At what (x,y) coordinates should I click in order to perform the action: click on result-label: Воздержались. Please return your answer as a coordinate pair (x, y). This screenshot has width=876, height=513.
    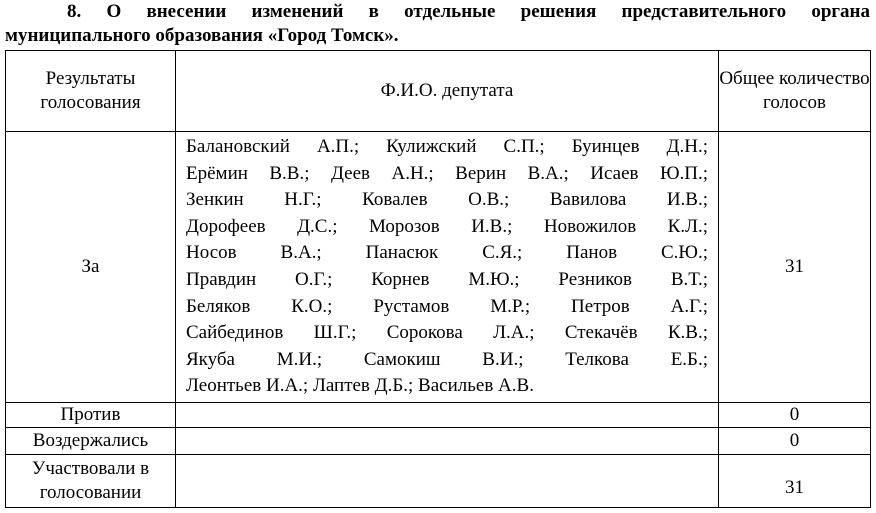
    Looking at the image, I should click on (90, 440).